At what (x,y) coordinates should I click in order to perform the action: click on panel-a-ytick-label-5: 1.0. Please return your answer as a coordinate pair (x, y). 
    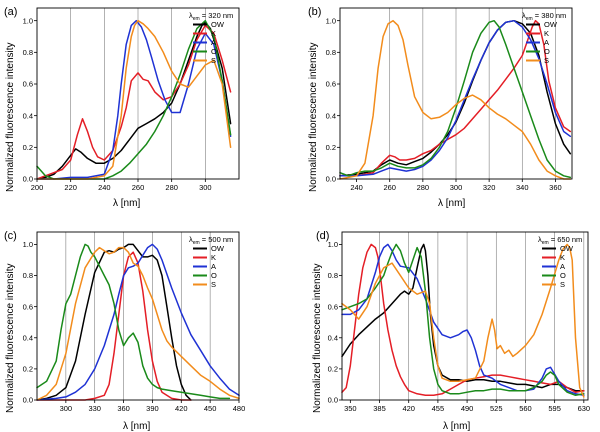
    Looking at the image, I should click on (28, 20).